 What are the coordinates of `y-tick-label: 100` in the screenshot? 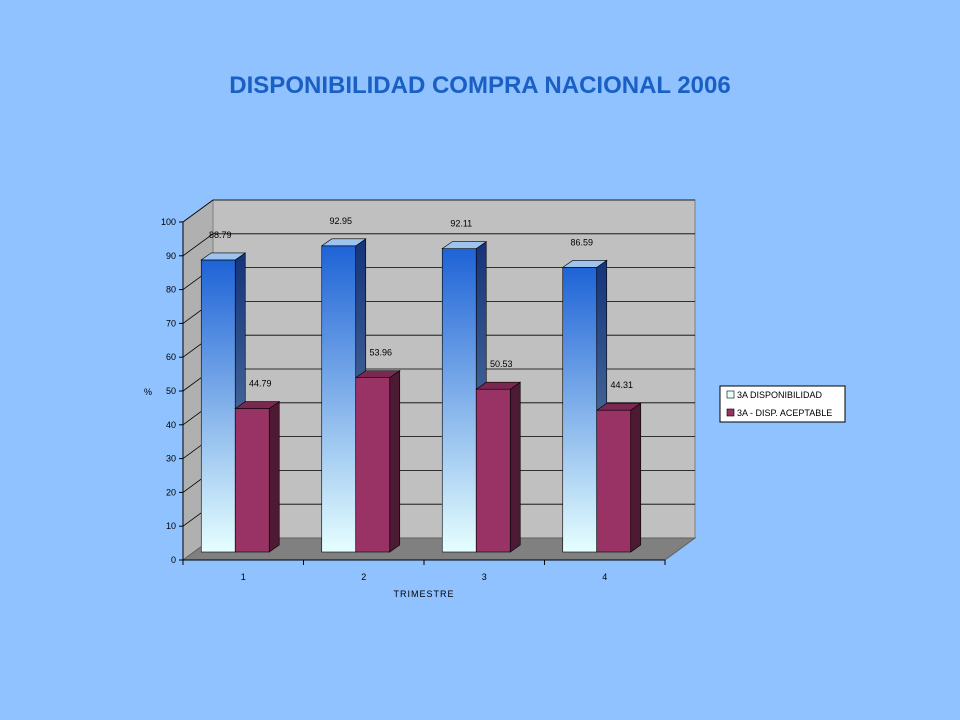 It's located at (168, 222).